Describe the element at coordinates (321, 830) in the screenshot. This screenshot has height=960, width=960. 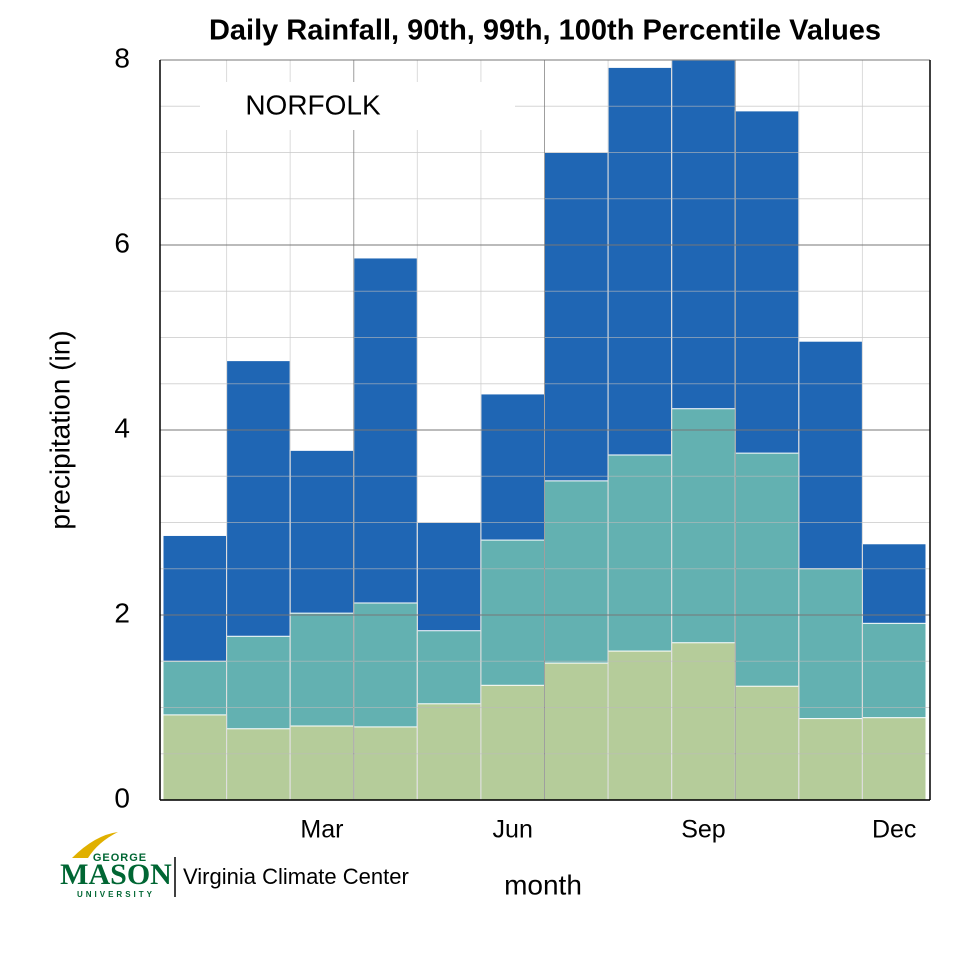
I see `x-tick-label: Mar` at that location.